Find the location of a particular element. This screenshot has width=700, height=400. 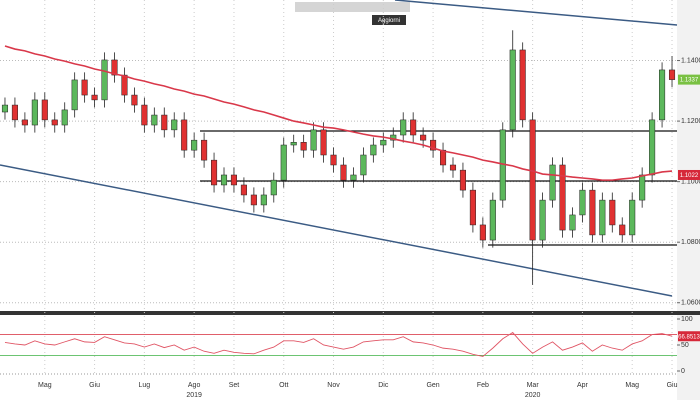

x-tick-label: Ott is located at coordinates (283, 385).